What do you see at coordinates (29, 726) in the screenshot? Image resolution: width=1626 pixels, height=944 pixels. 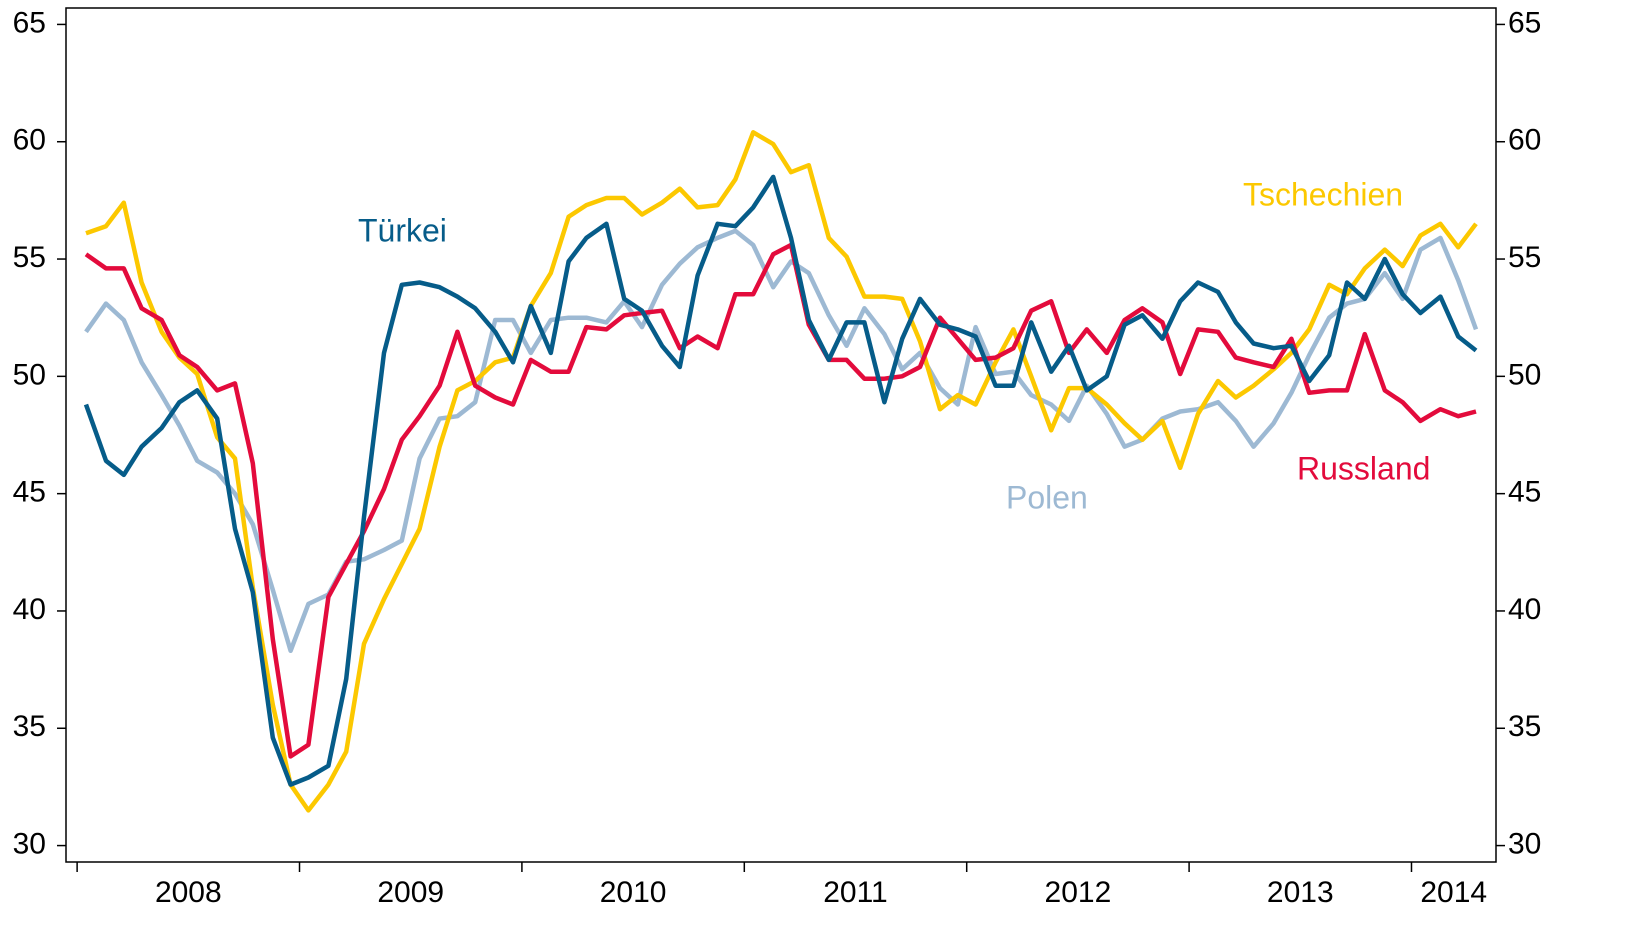 I see `y-tick-label: 35` at bounding box center [29, 726].